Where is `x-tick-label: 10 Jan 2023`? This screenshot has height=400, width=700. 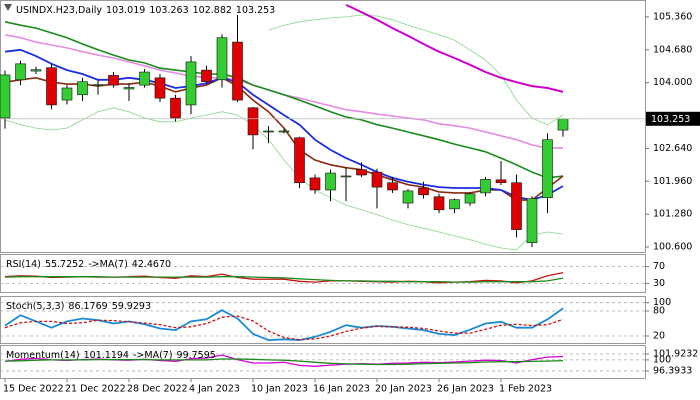
x-tick-label: 10 Jan 2023 is located at coordinates (279, 389).